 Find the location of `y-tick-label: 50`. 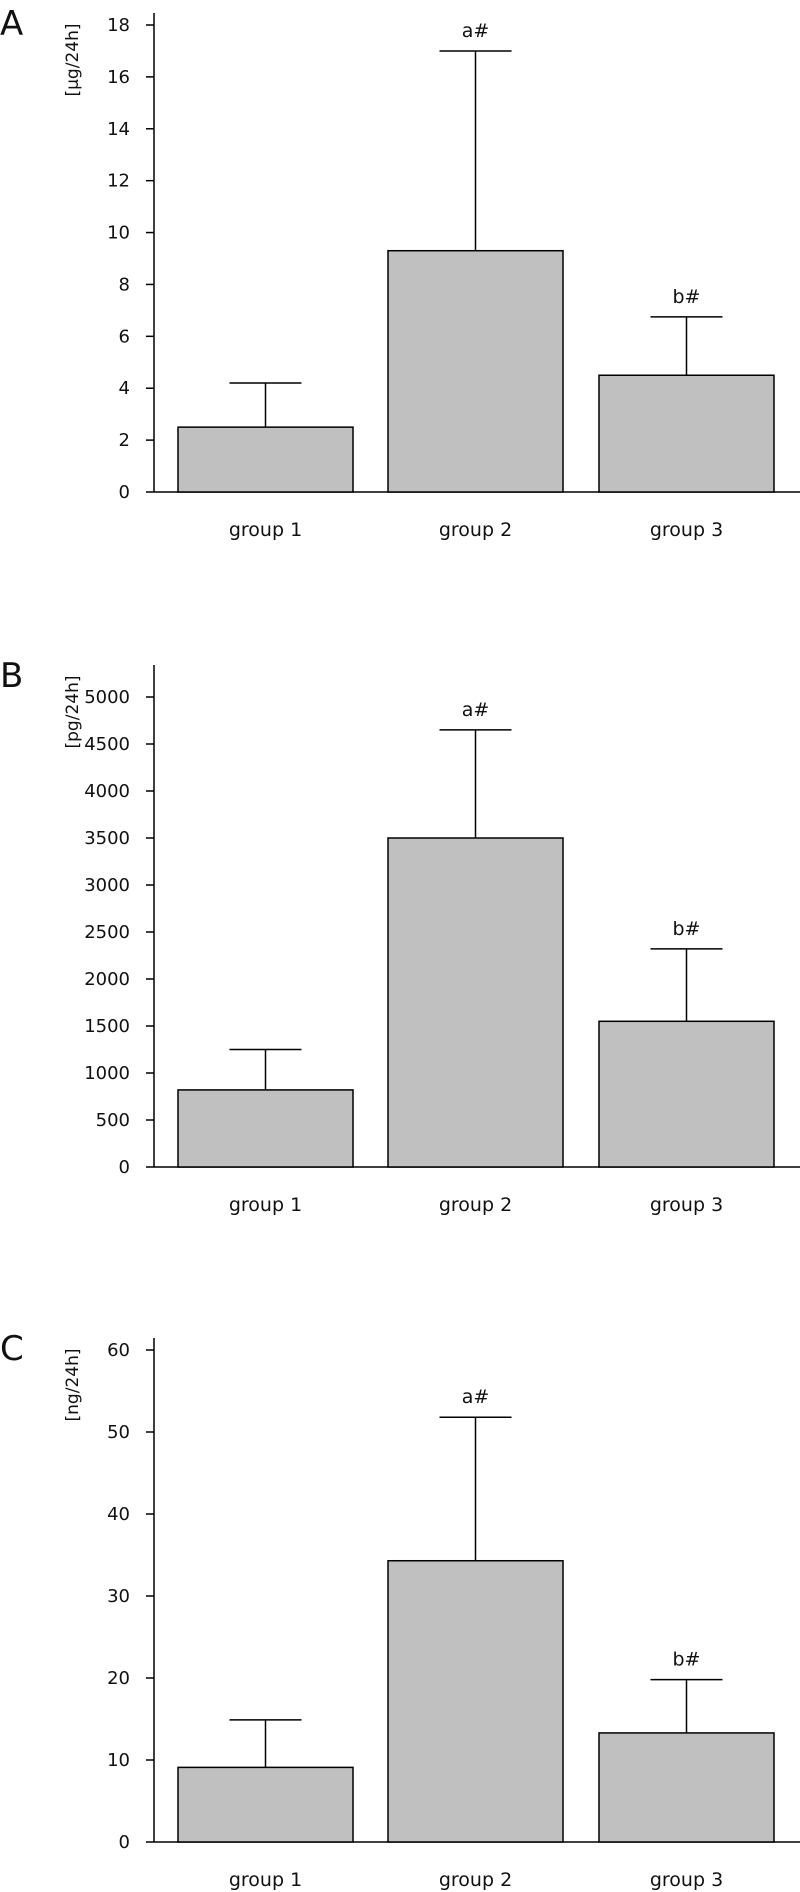

y-tick-label: 50 is located at coordinates (118, 1432).